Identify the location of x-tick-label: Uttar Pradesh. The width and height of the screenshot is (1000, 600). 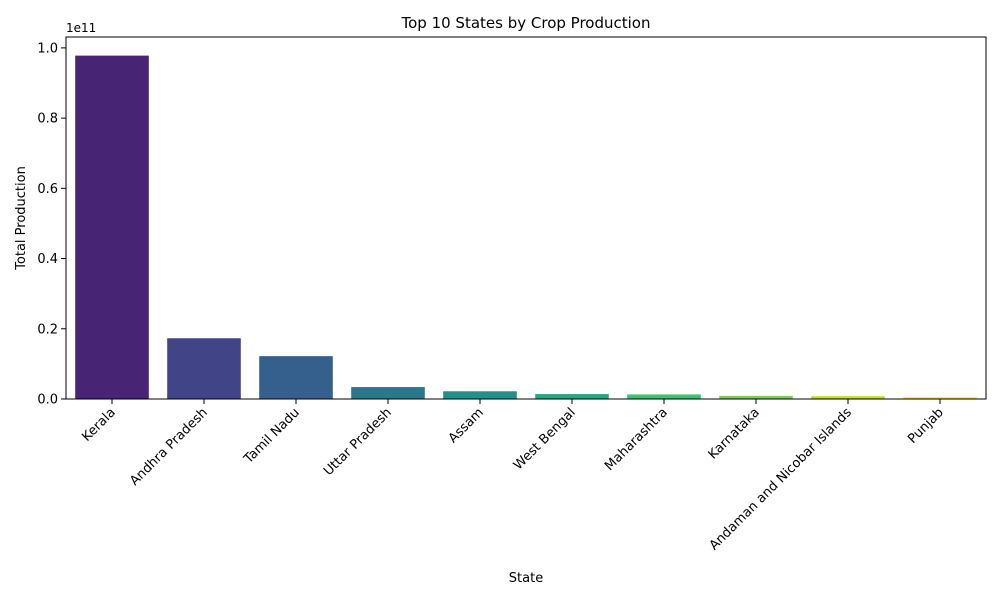
(358, 442).